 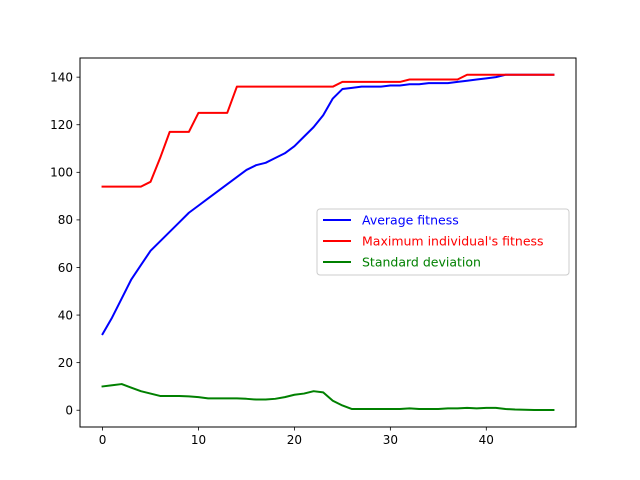 I want to click on y-tick-label: 60, so click(x=65, y=268).